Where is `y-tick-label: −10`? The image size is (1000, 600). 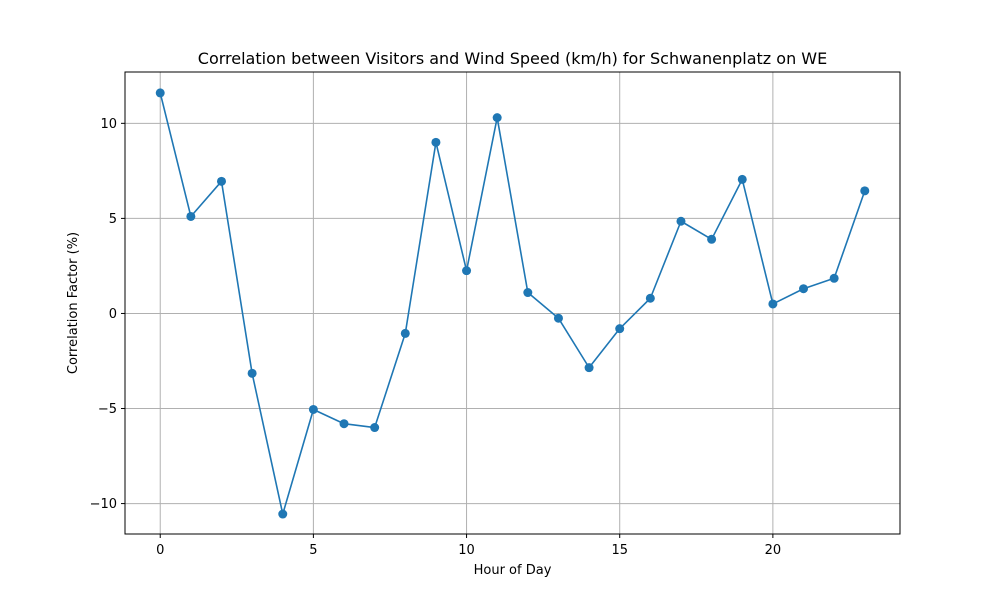 y-tick-label: −10 is located at coordinates (103, 504).